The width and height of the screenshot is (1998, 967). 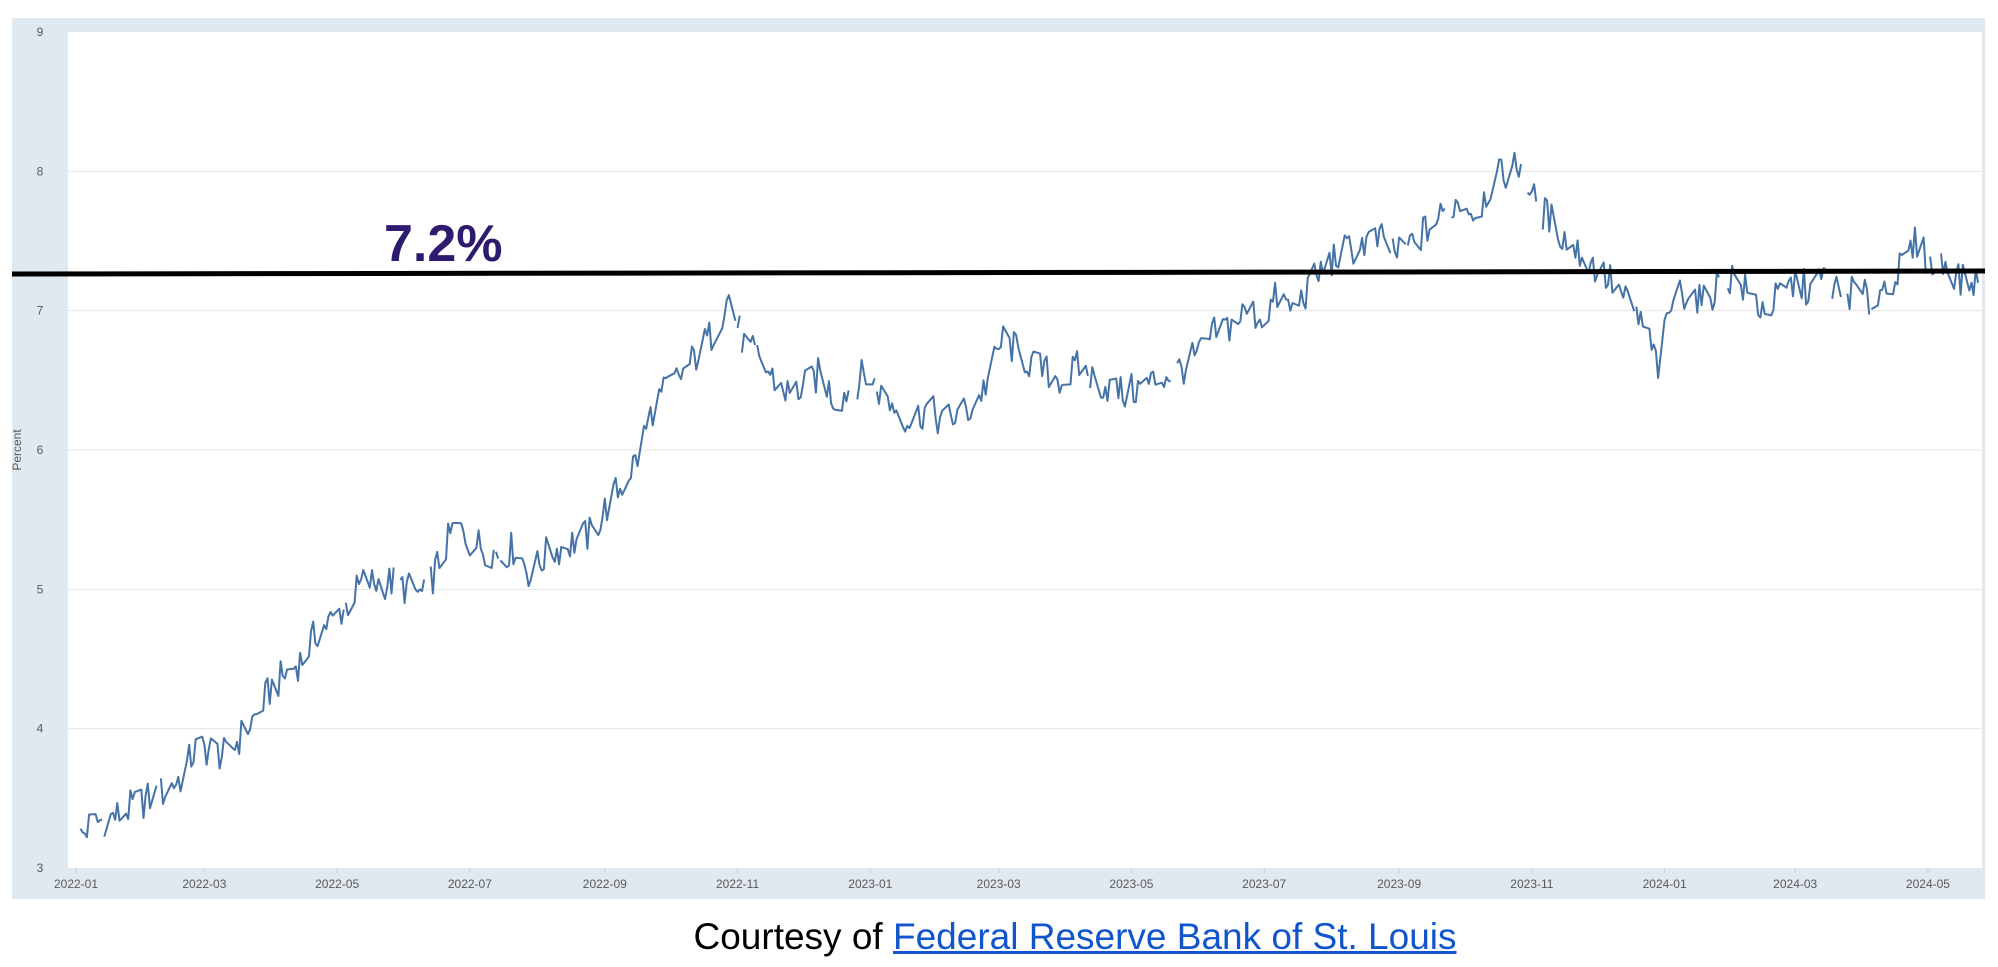 What do you see at coordinates (870, 884) in the screenshot?
I see `x-tick-label: 2023-01` at bounding box center [870, 884].